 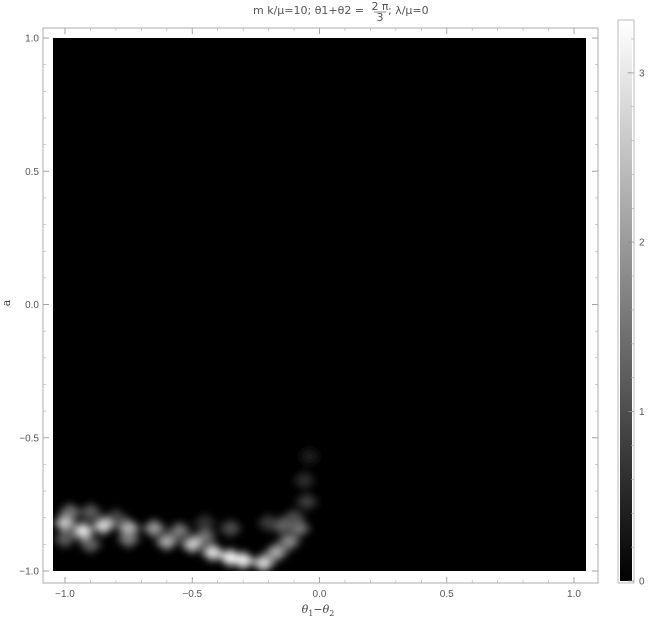 I want to click on y-tick-label: 0.5, so click(x=32, y=172).